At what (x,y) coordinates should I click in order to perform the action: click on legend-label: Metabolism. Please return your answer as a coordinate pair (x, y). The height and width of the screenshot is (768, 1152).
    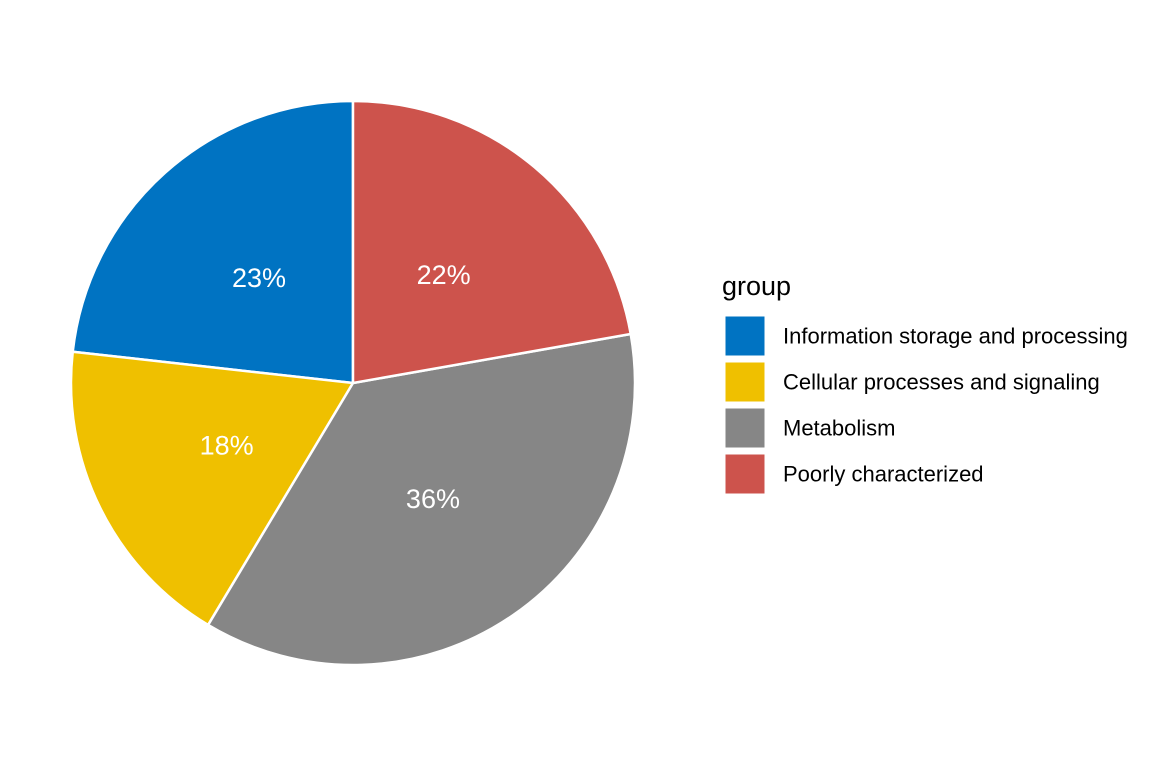
    Looking at the image, I should click on (839, 428).